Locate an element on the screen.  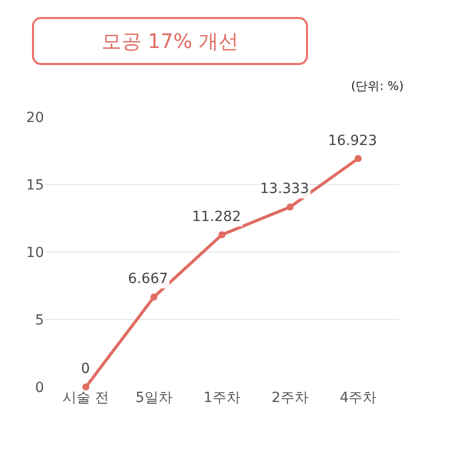
data-label: 6.667 is located at coordinates (148, 279).